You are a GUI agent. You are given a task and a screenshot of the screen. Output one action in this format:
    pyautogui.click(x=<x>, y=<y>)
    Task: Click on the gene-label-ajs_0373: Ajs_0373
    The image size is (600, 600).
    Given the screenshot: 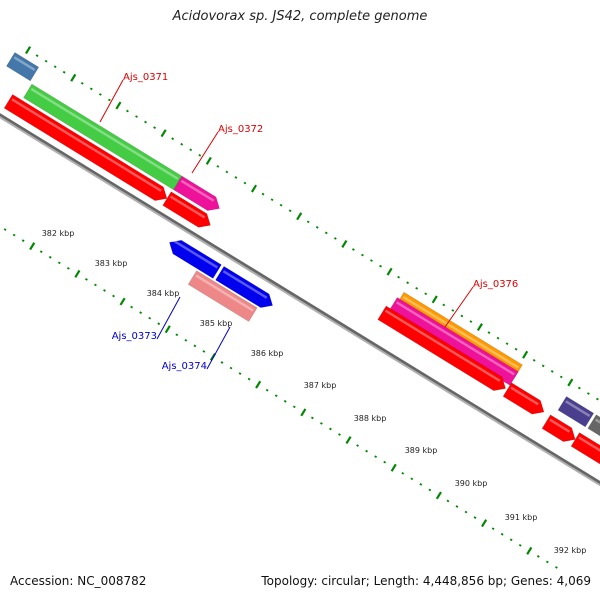 What is the action you would take?
    pyautogui.click(x=134, y=336)
    